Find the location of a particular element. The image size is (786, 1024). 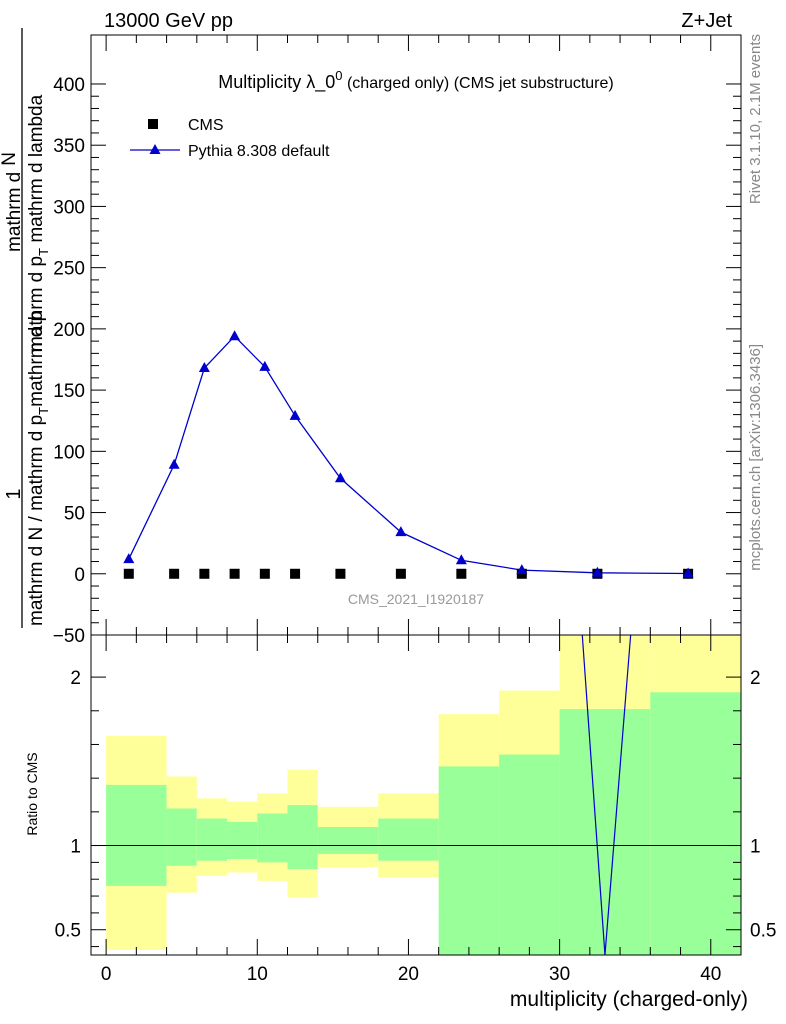

ratio-ytick-label: 2 is located at coordinates (75, 678).